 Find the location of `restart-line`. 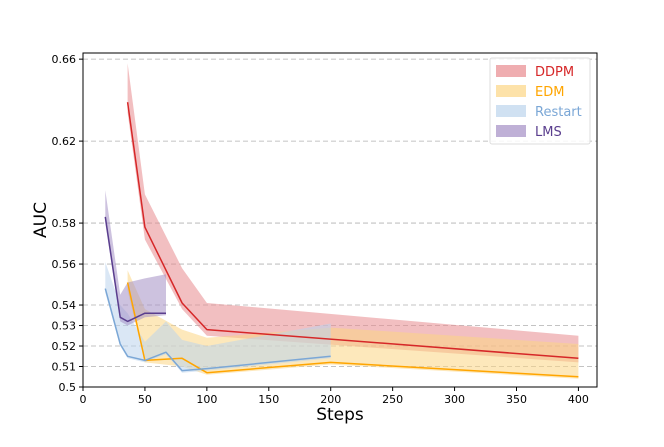

restart-line is located at coordinates (217, 330).